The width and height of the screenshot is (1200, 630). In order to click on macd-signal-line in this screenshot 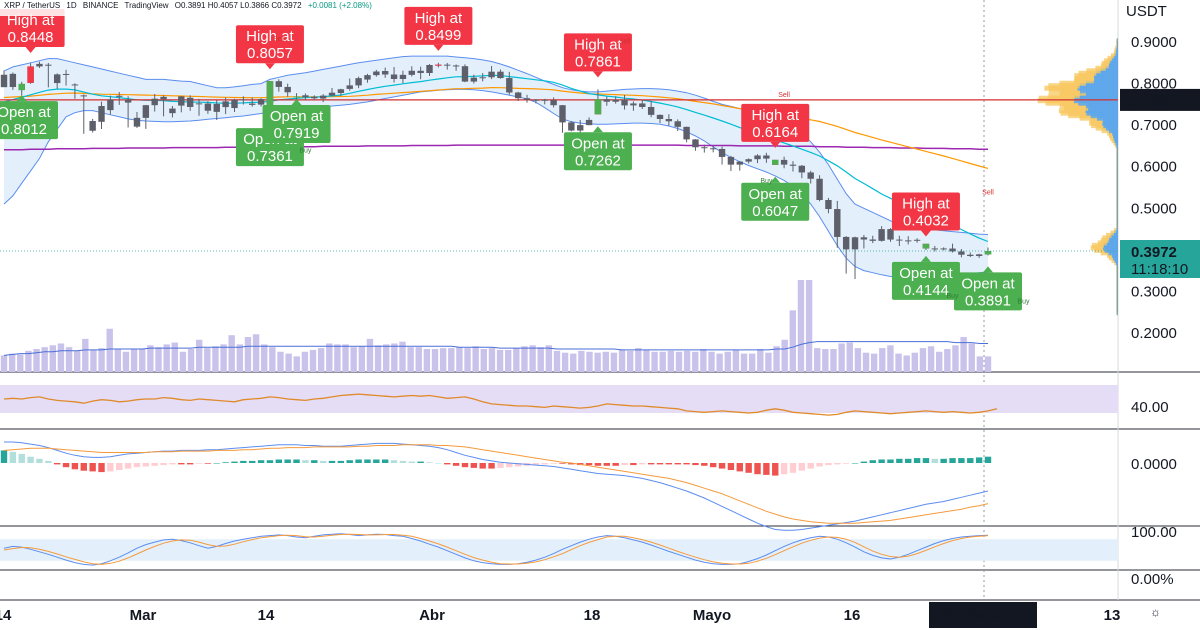, I will do `click(496, 484)`.